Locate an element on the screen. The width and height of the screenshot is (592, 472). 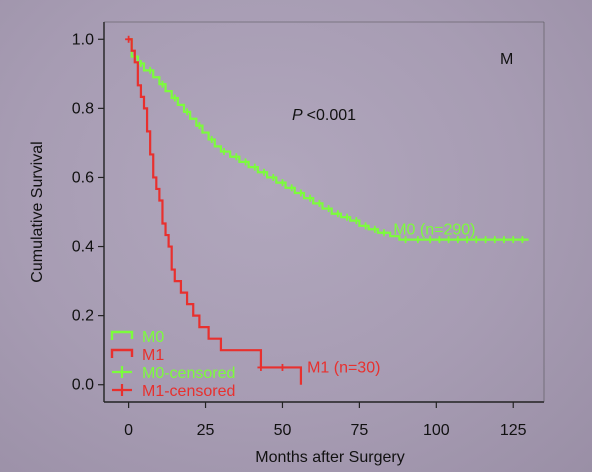
x-tick-label: 75 is located at coordinates (359, 430).